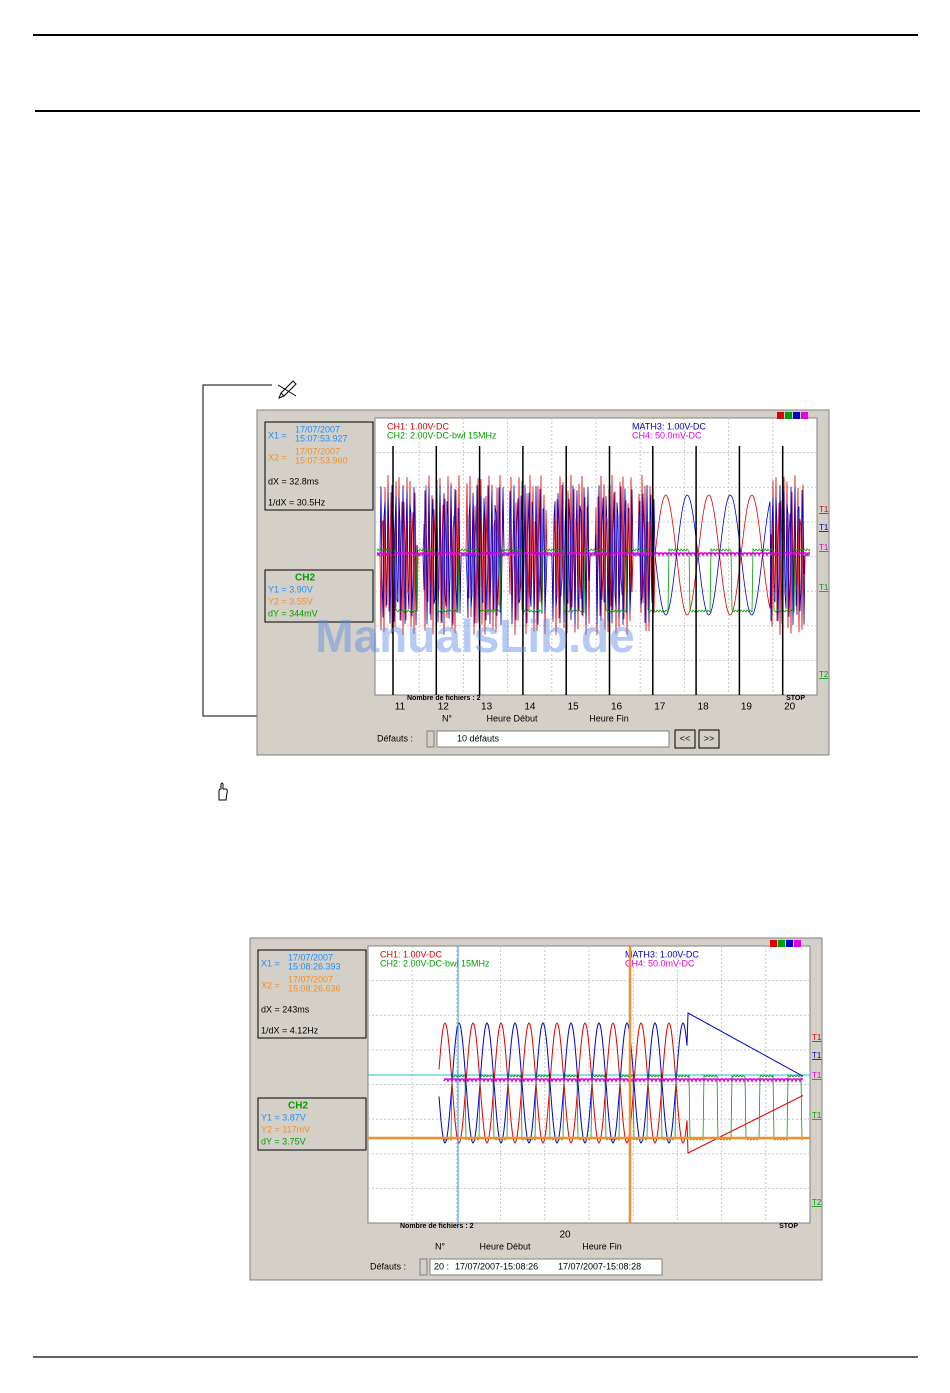  What do you see at coordinates (314, 966) in the screenshot?
I see `cursor-time: 15:08:26.393` at bounding box center [314, 966].